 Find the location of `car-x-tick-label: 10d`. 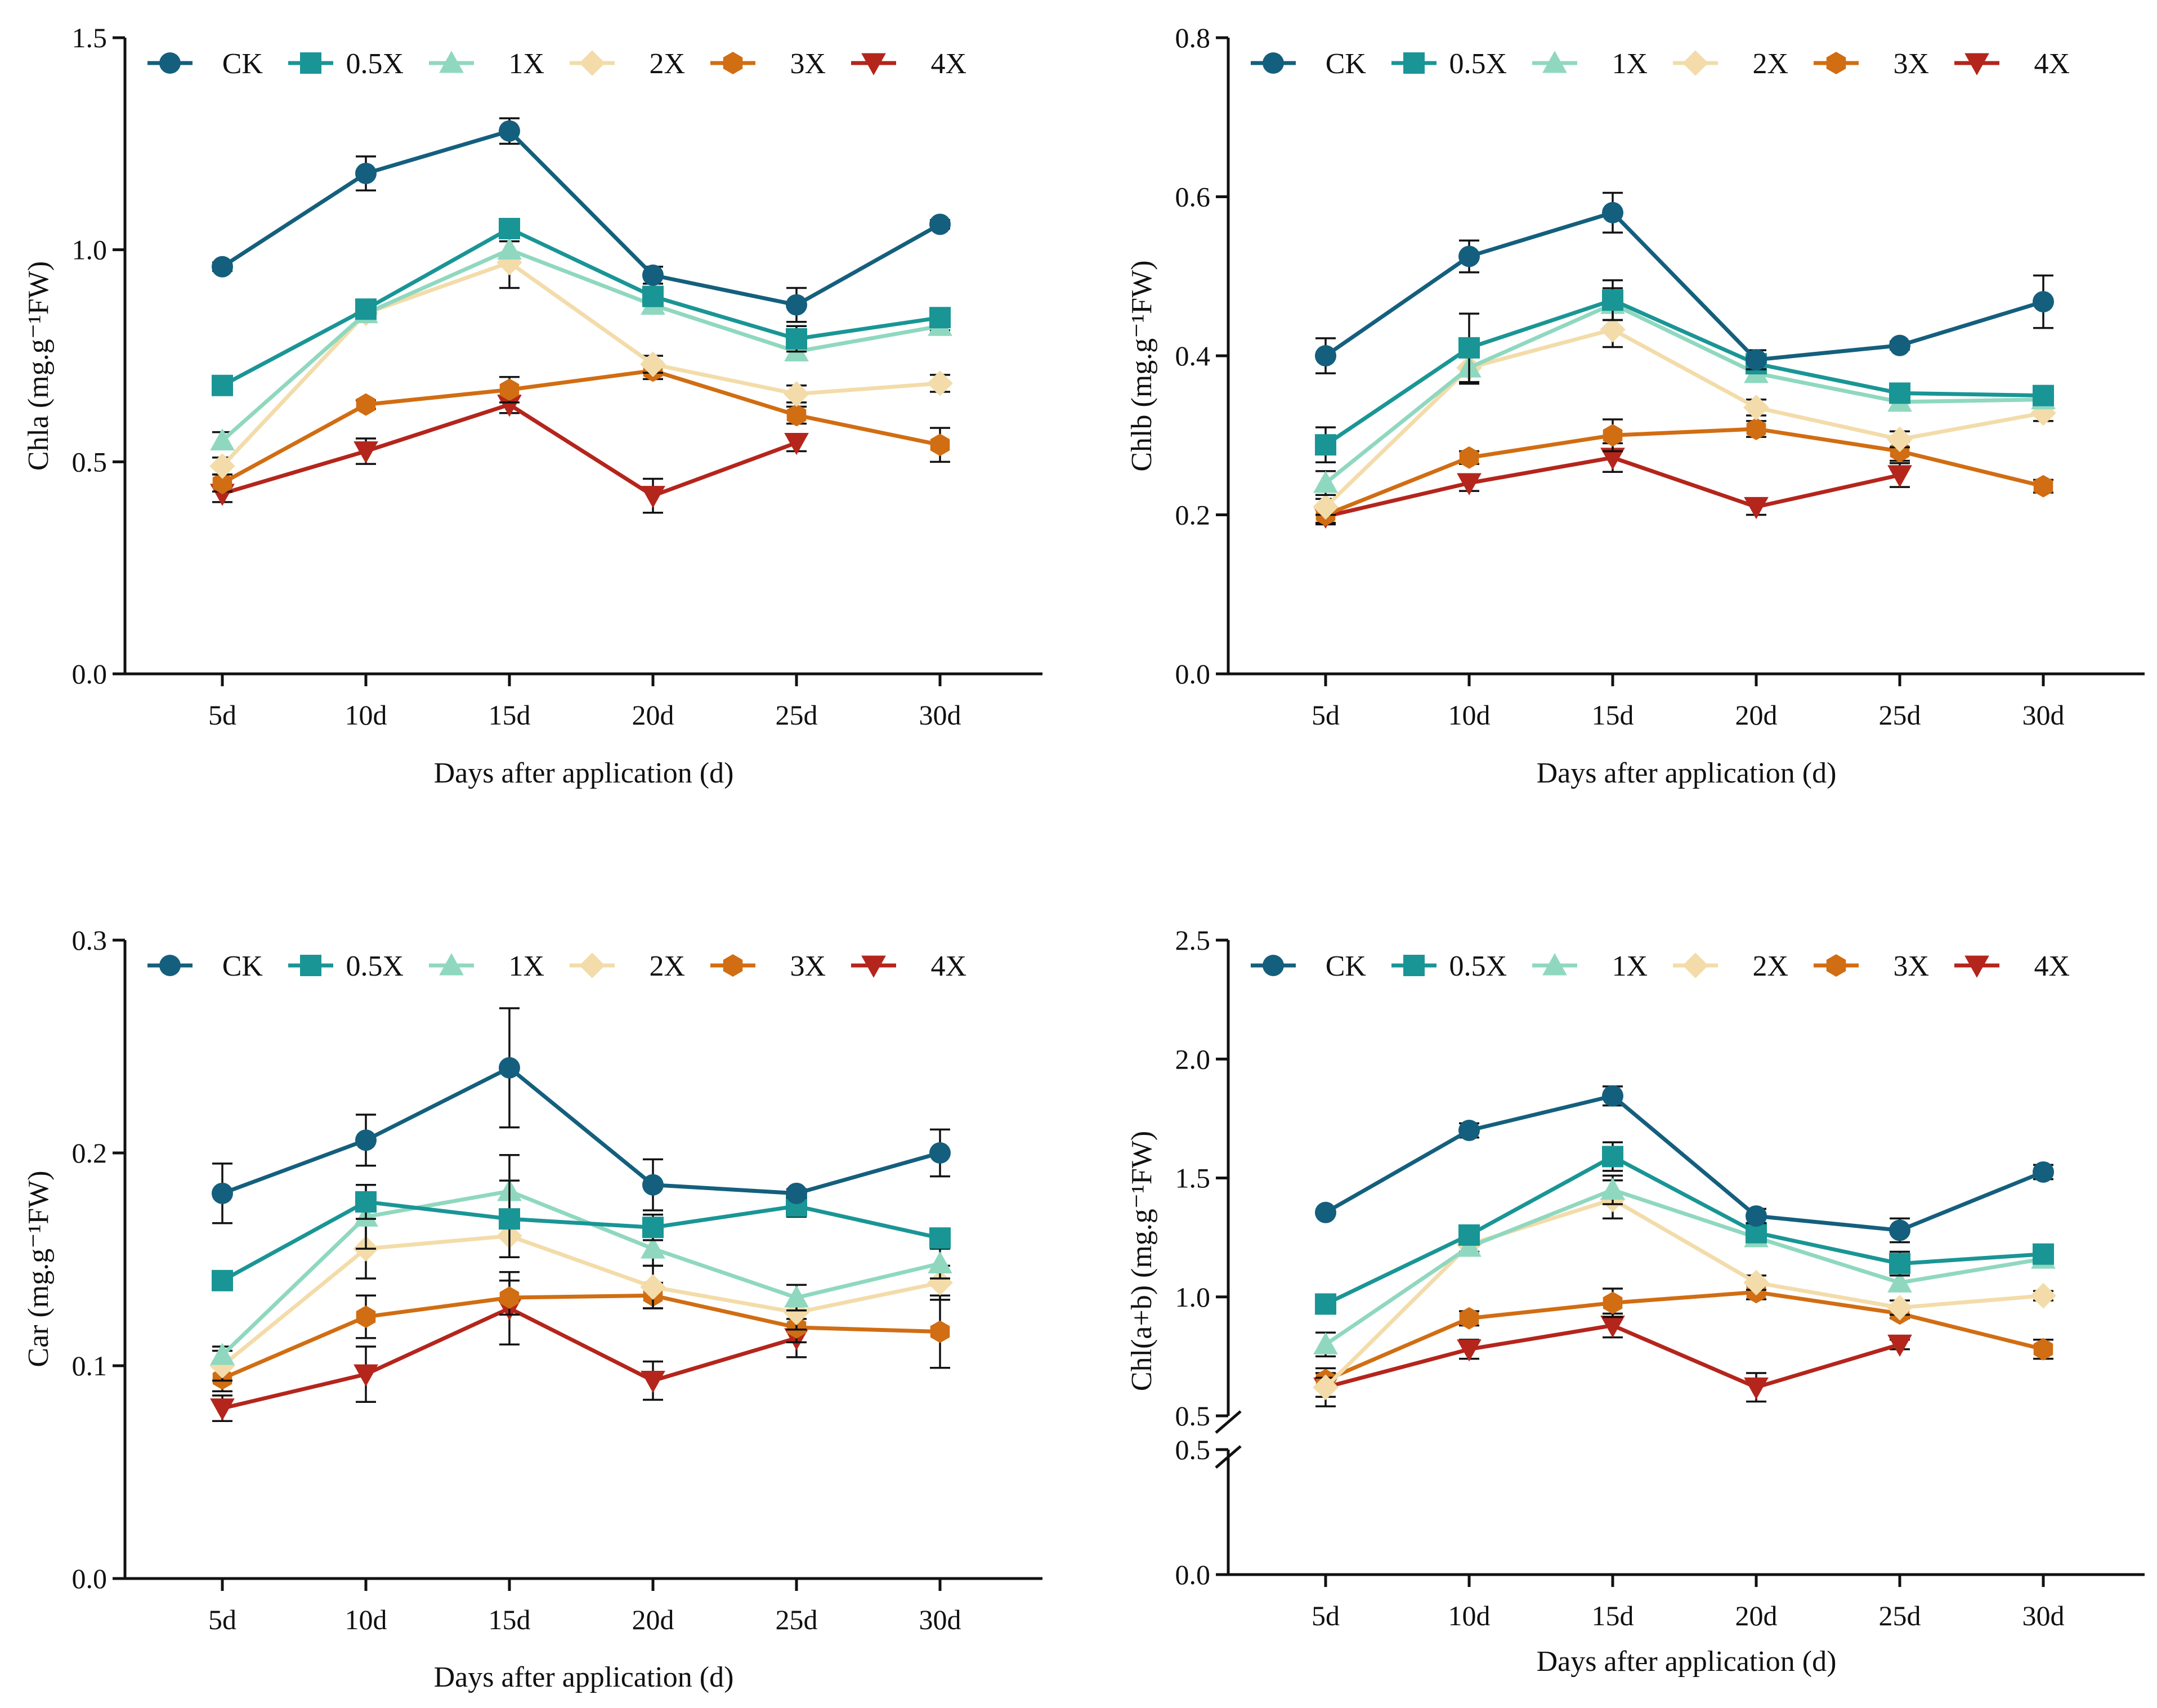

car-x-tick-label: 10d is located at coordinates (366, 1620).